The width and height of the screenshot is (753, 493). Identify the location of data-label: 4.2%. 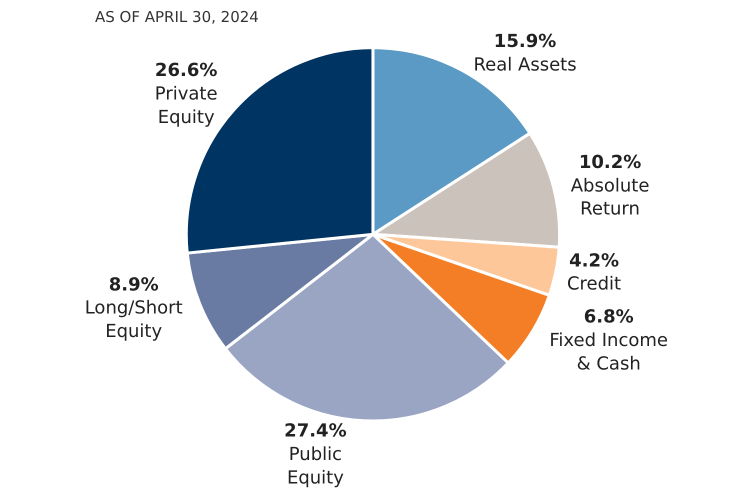
(594, 261).